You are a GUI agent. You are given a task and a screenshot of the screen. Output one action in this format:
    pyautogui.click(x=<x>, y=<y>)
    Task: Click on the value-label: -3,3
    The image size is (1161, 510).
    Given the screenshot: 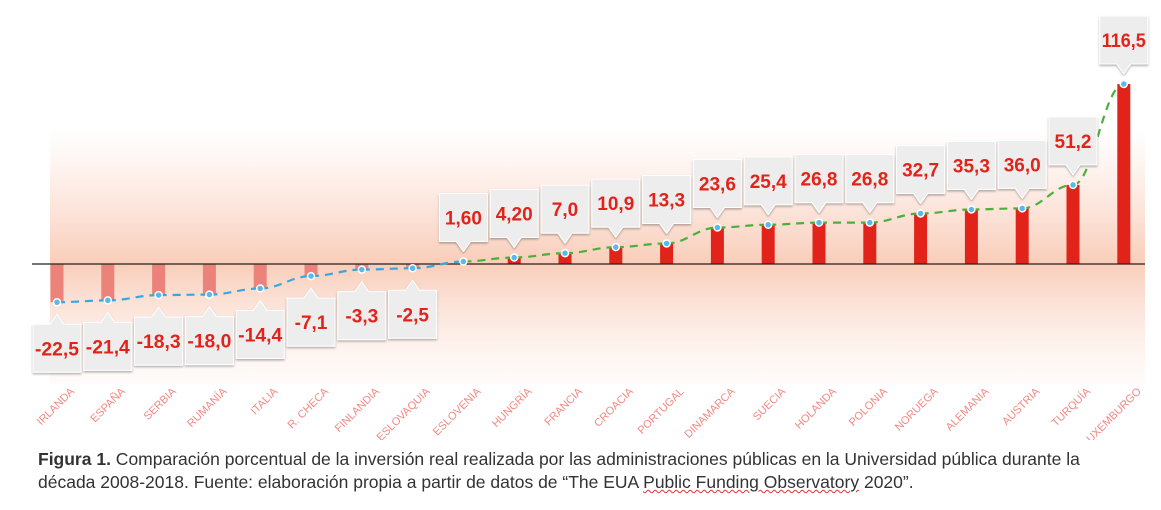 What is the action you would take?
    pyautogui.click(x=361, y=317)
    